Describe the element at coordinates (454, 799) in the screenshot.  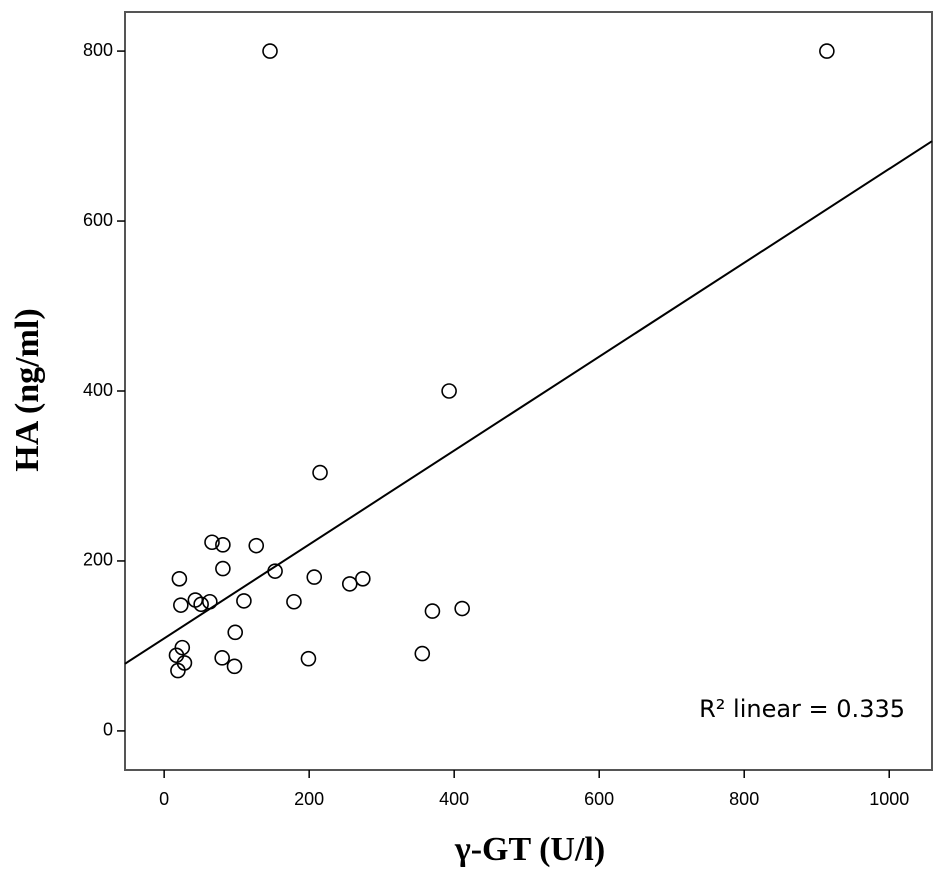
I see `x-tick-label: 400` at that location.